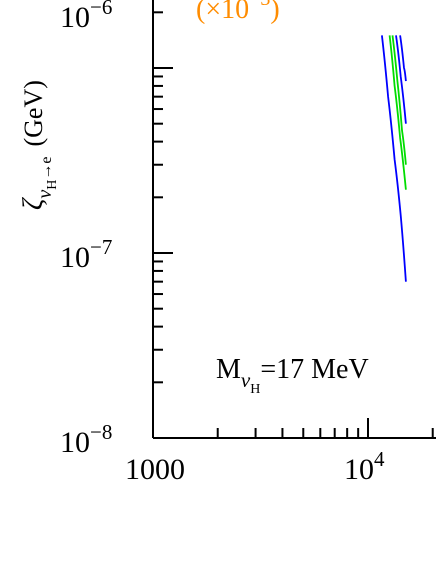  Describe the element at coordinates (292, 375) in the screenshot. I see `mass-annotation: MνH=17 MeV` at that location.